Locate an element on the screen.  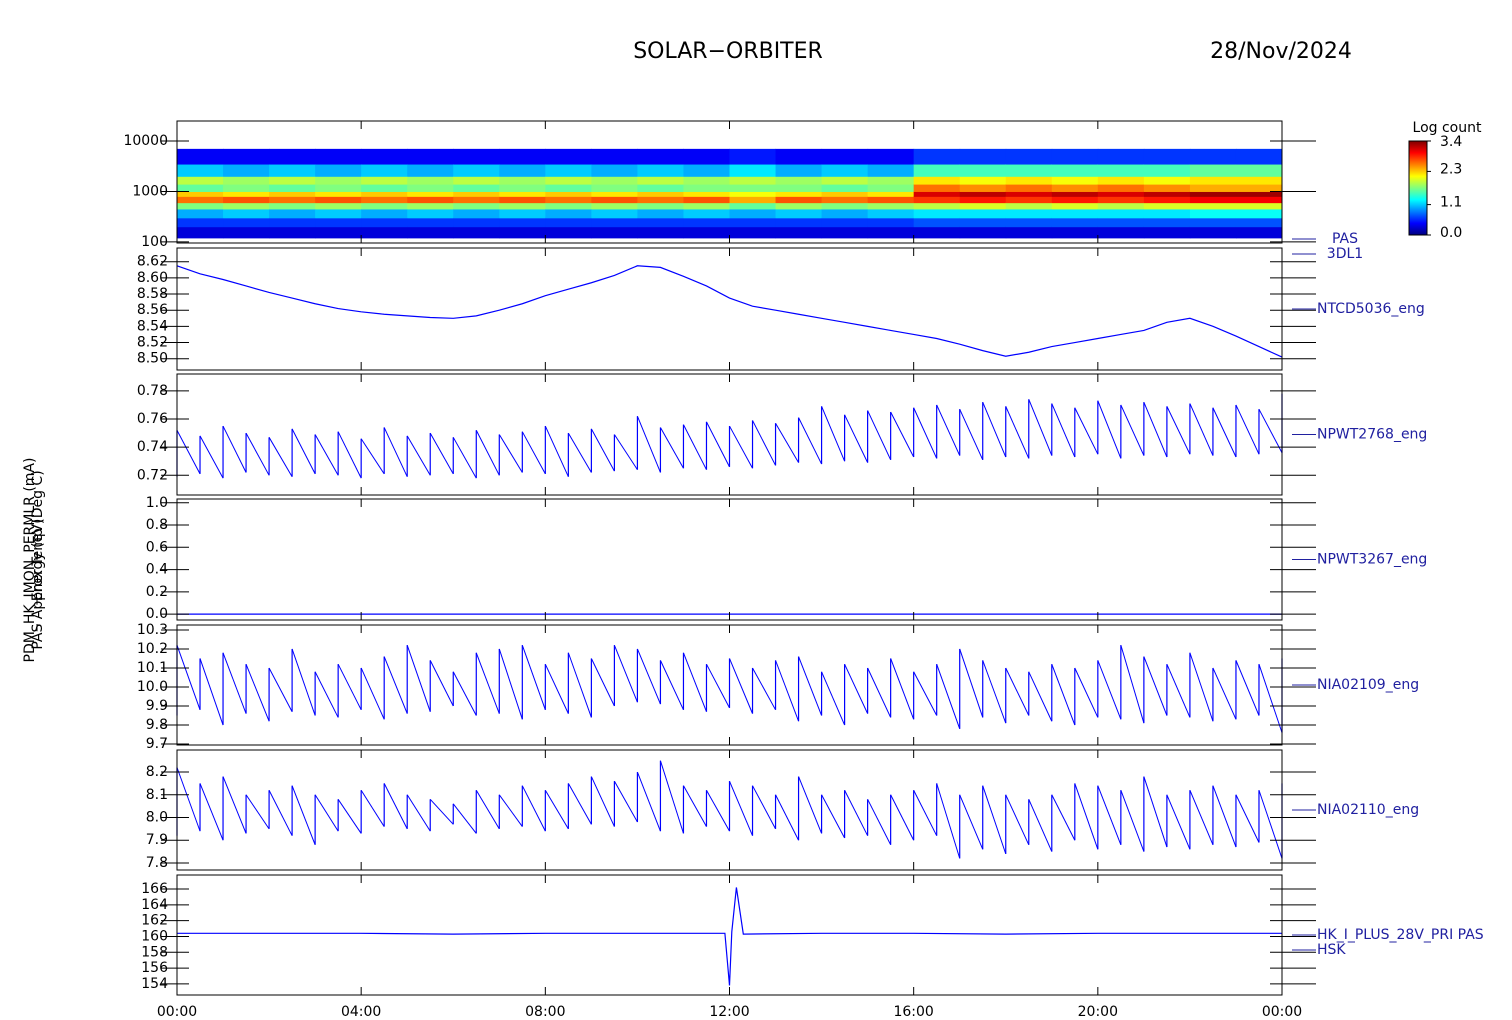
x-tick-label: 20:00 is located at coordinates (1098, 1012).